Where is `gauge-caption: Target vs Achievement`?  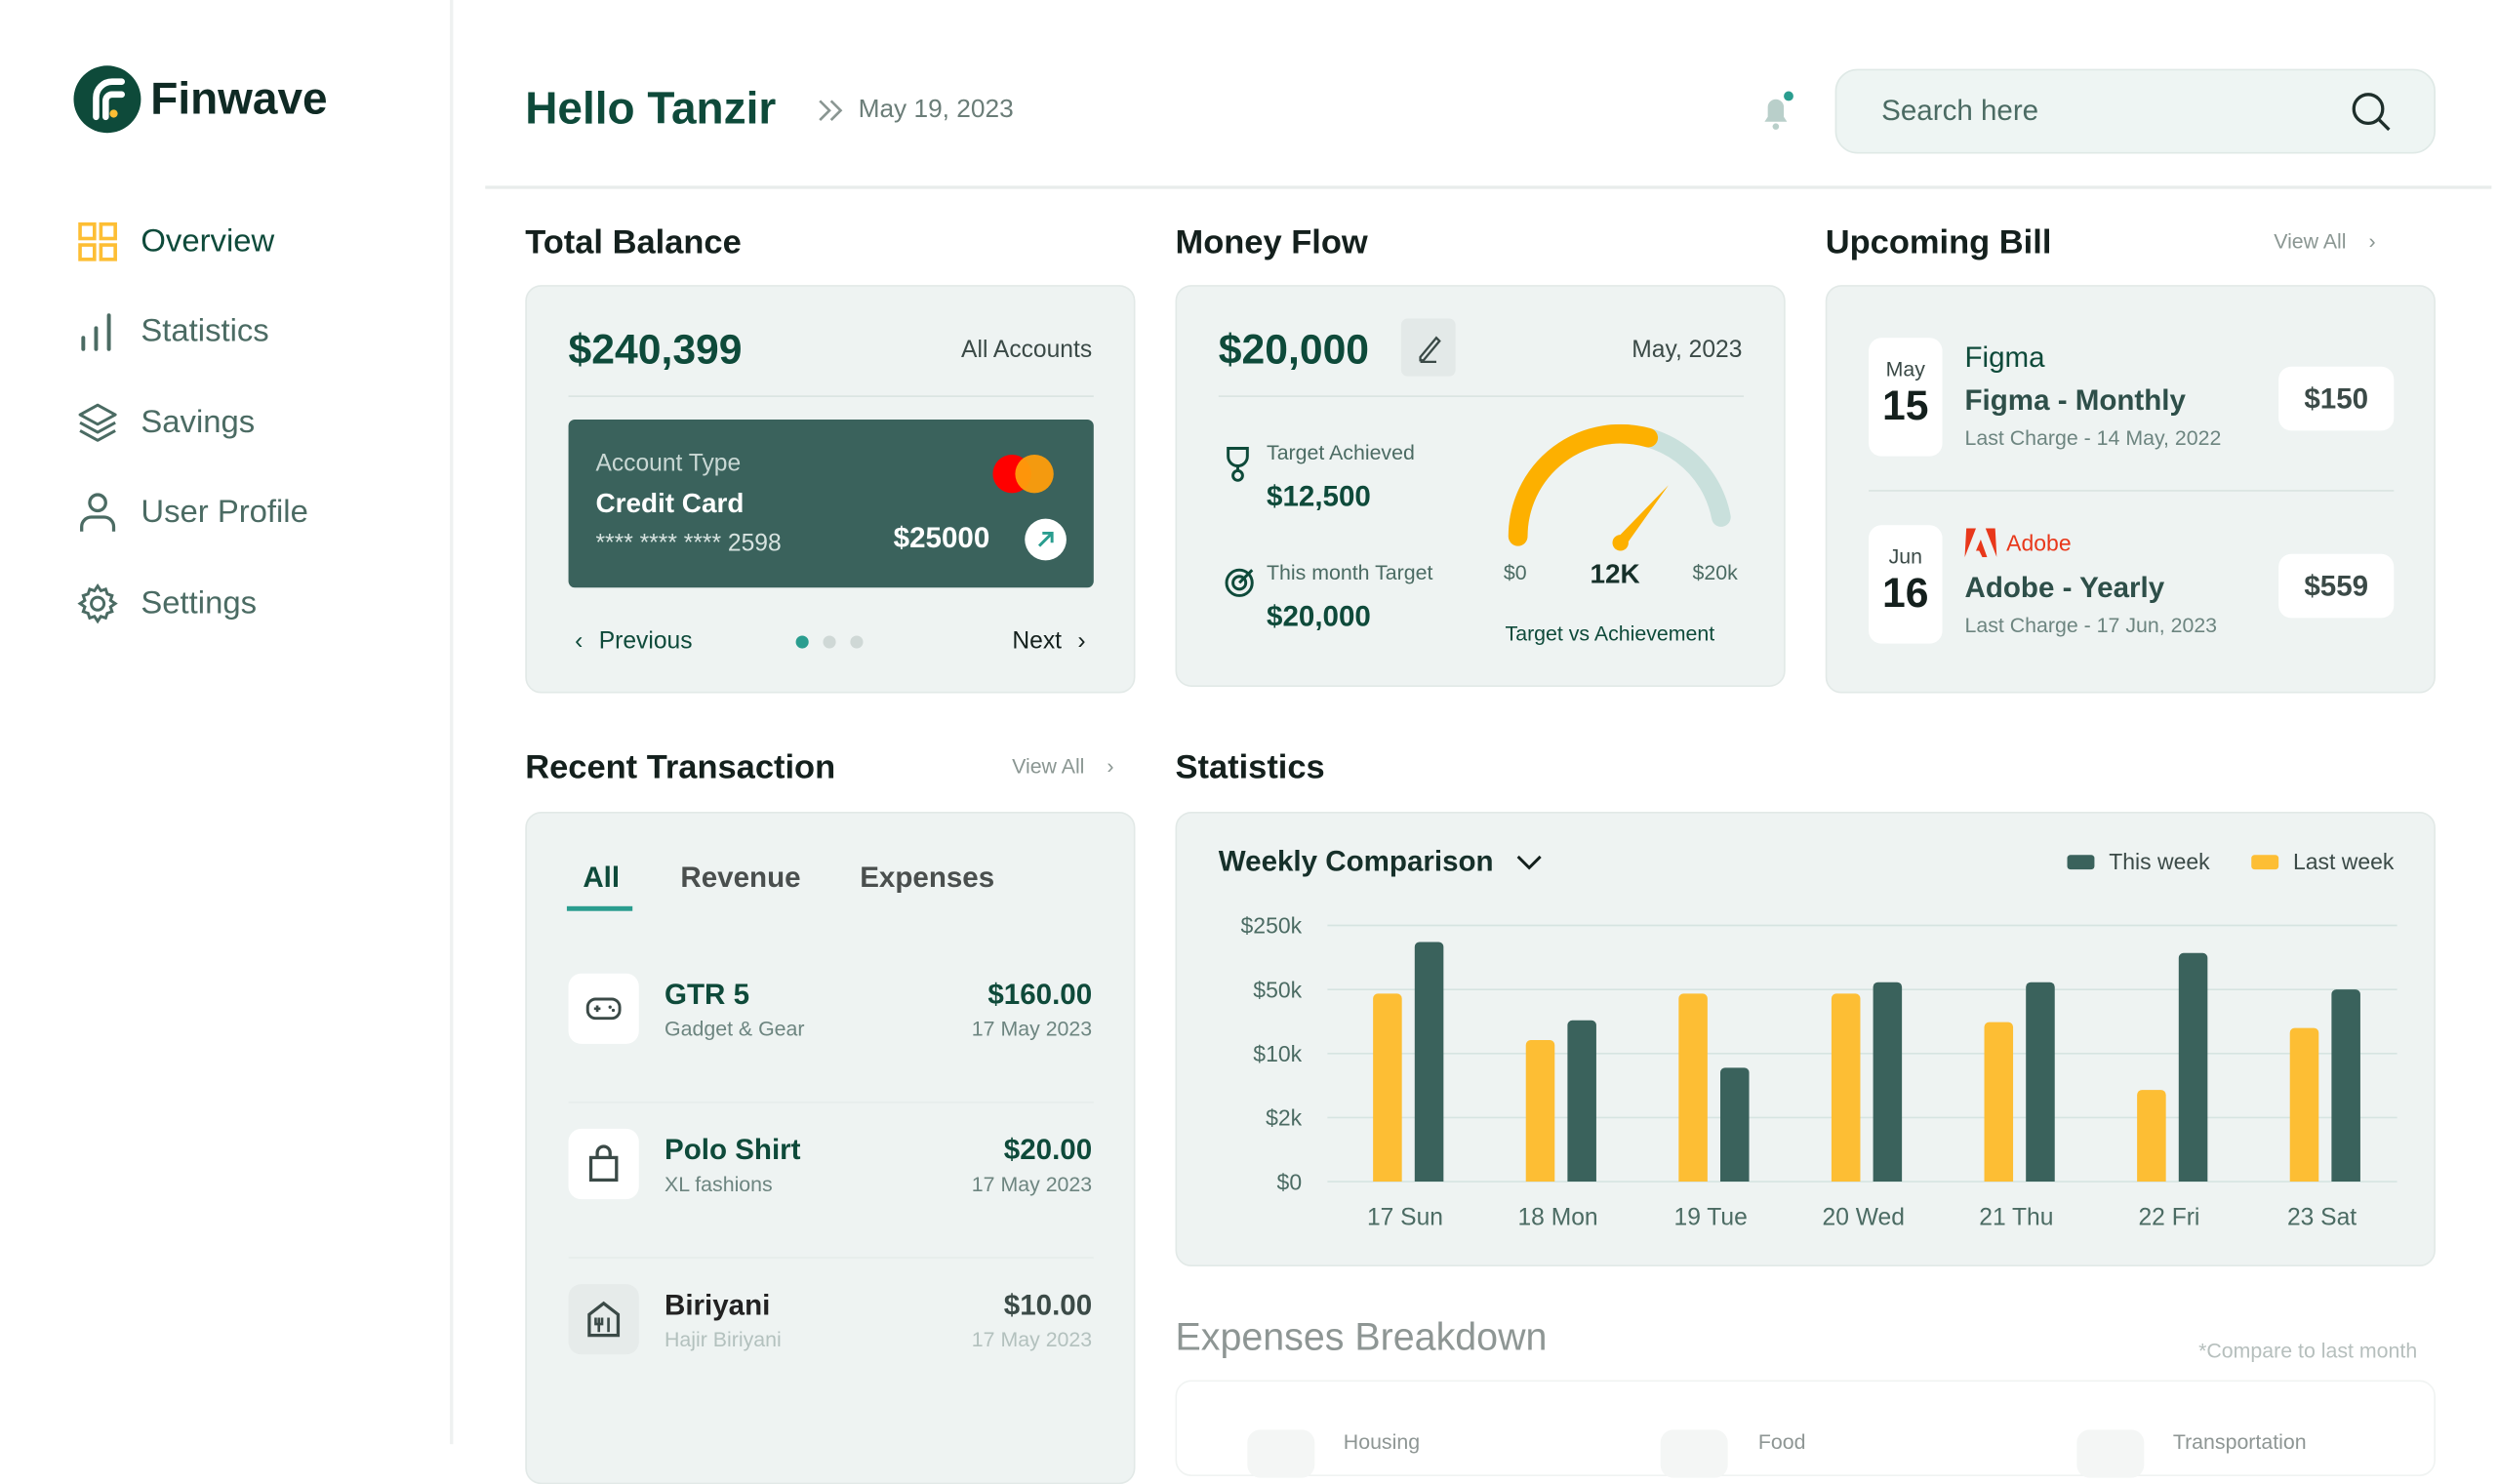 gauge-caption: Target vs Achievement is located at coordinates (1610, 633).